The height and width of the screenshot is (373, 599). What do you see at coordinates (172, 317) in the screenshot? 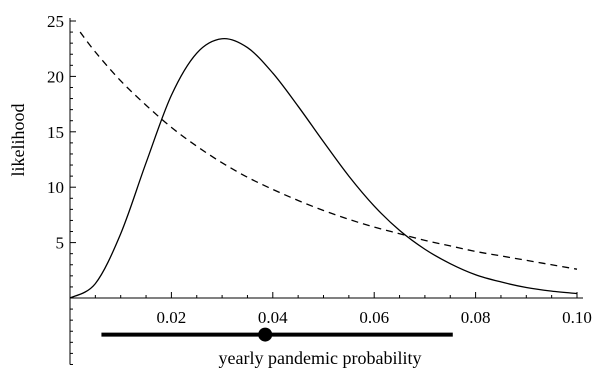
I see `x-tick-label: 0.02` at bounding box center [172, 317].